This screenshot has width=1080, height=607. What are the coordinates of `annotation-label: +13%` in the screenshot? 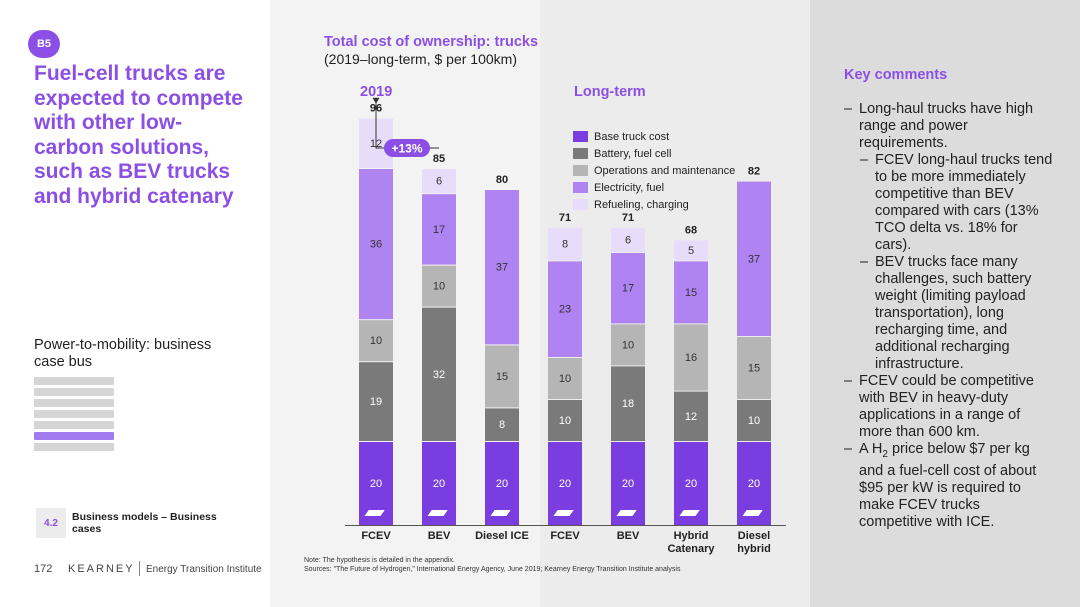 It's located at (406, 149).